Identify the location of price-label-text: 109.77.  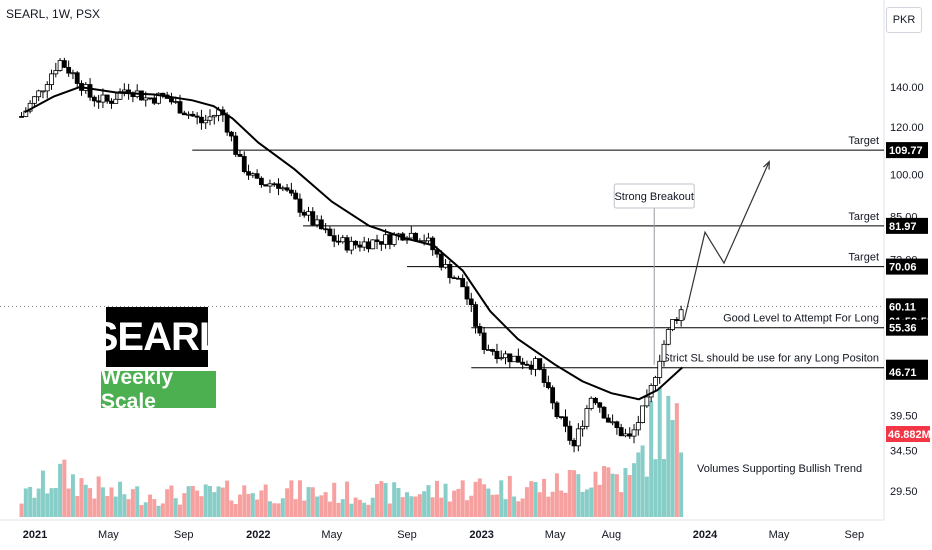
(906, 151).